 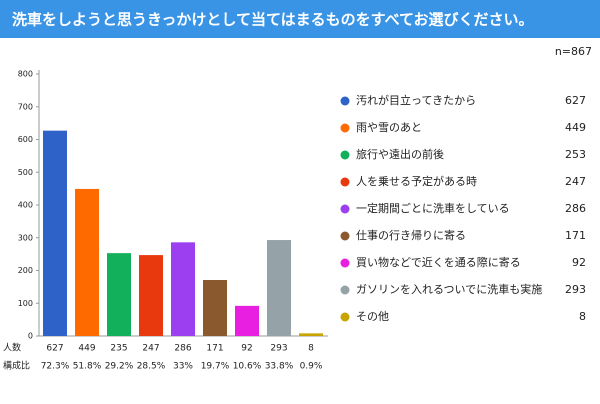 What do you see at coordinates (247, 367) in the screenshot?
I see `table-share: 10.6%` at bounding box center [247, 367].